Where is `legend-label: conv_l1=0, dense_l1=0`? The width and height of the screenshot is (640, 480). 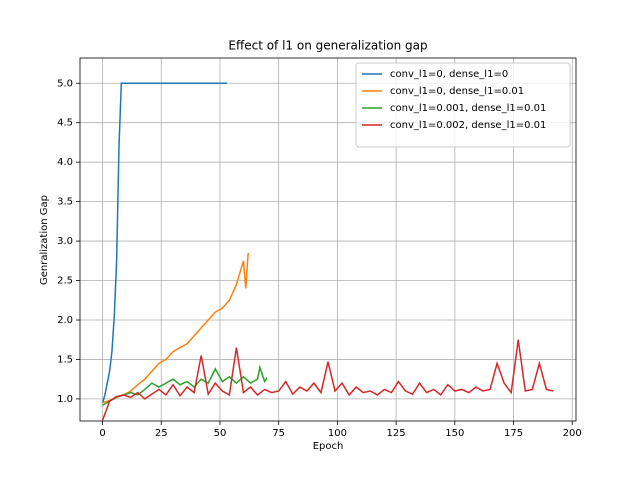
legend-label: conv_l1=0, dense_l1=0 is located at coordinates (449, 74).